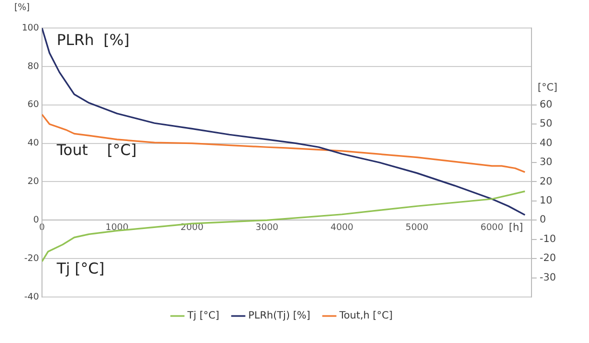 The image size is (589, 343). Describe the element at coordinates (80, 268) in the screenshot. I see `annotation: Tj [°C]` at that location.